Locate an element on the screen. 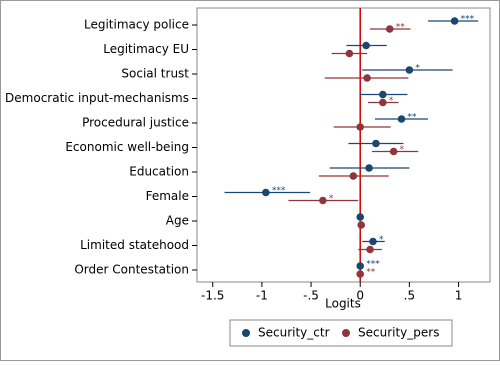 The width and height of the screenshot is (500, 365). y-tick-label: Legitimacy police is located at coordinates (136, 25).